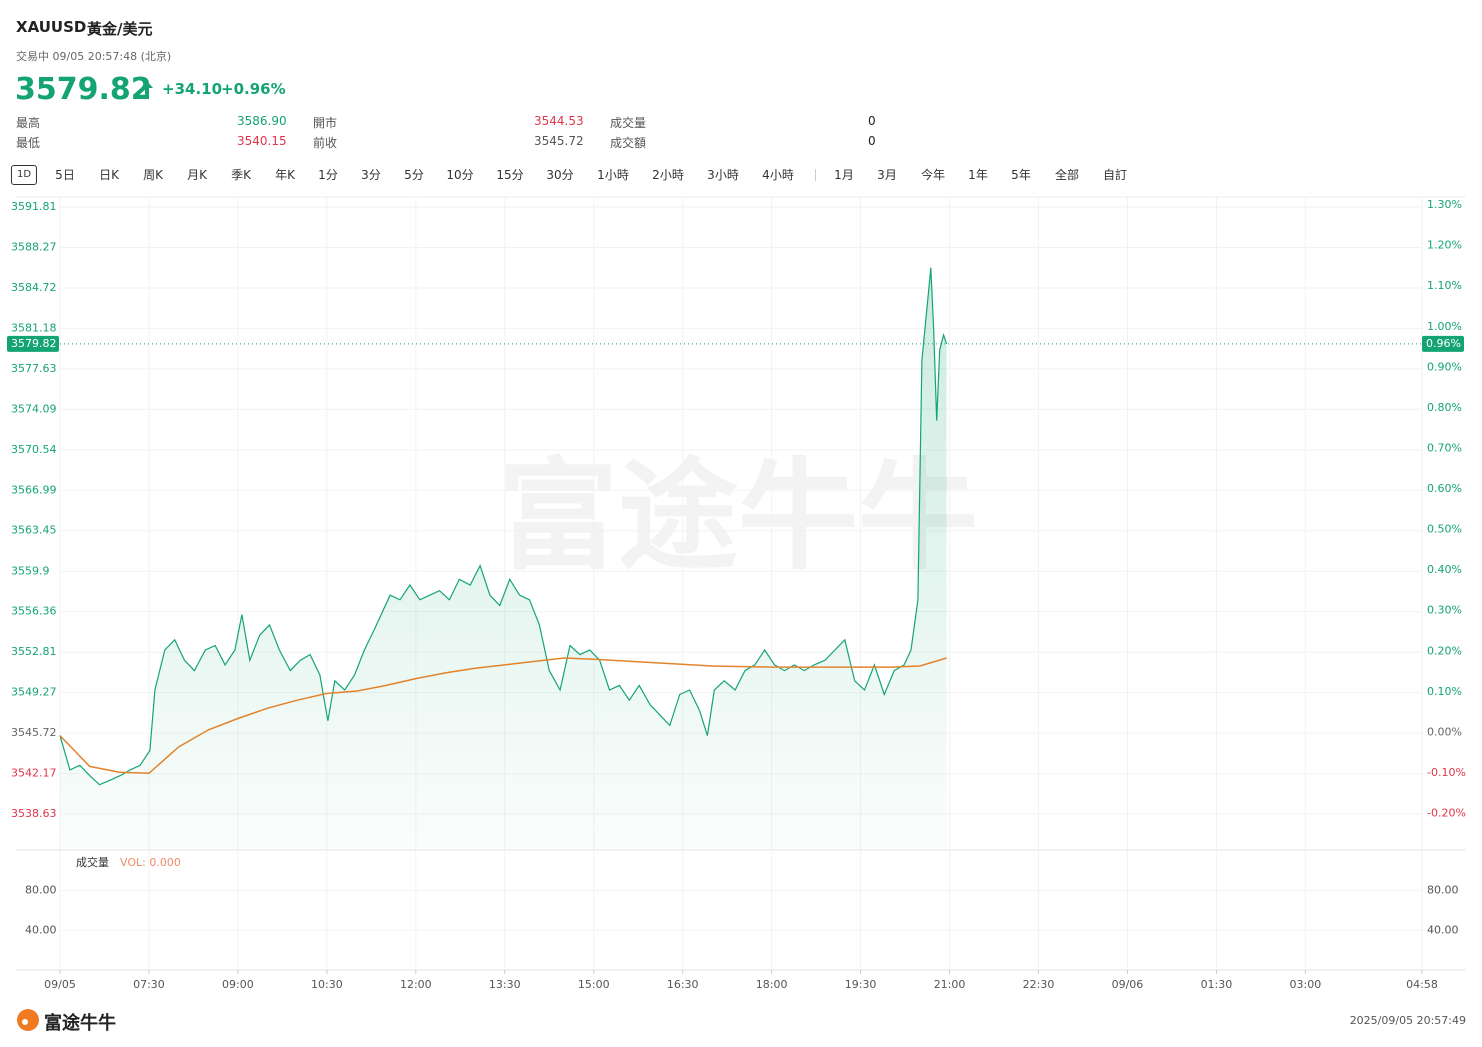  Describe the element at coordinates (1217, 984) in the screenshot. I see `x-tick-label: 01:30` at that location.